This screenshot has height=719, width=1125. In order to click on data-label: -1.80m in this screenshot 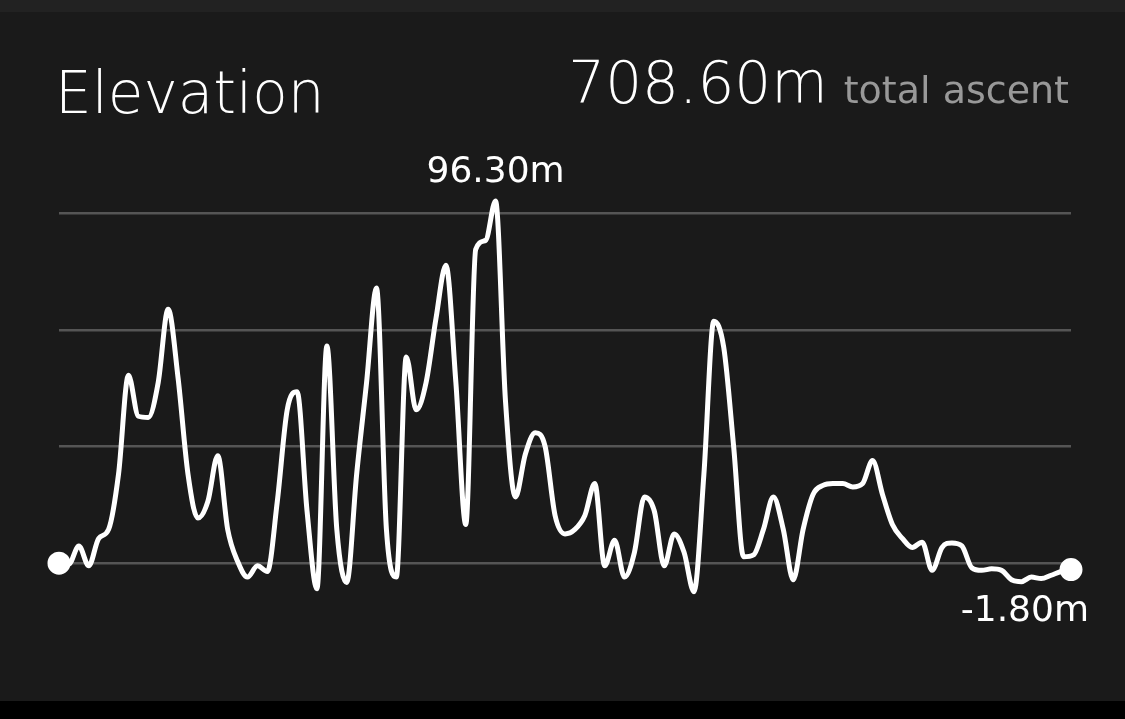, I will do `click(1024, 608)`.